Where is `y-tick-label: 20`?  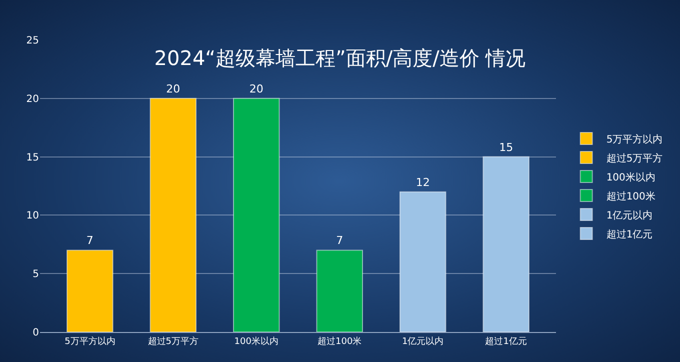
y-tick-label: 20 is located at coordinates (32, 99).